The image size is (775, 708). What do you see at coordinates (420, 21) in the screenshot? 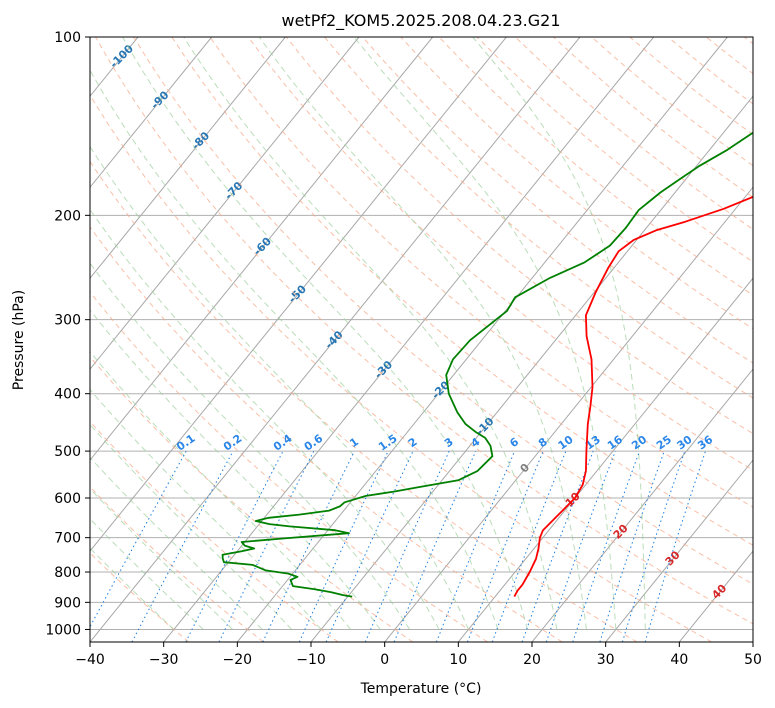
I see `chart-title: wetPf2_KOM5.2025.208.04.23.G21` at bounding box center [420, 21].